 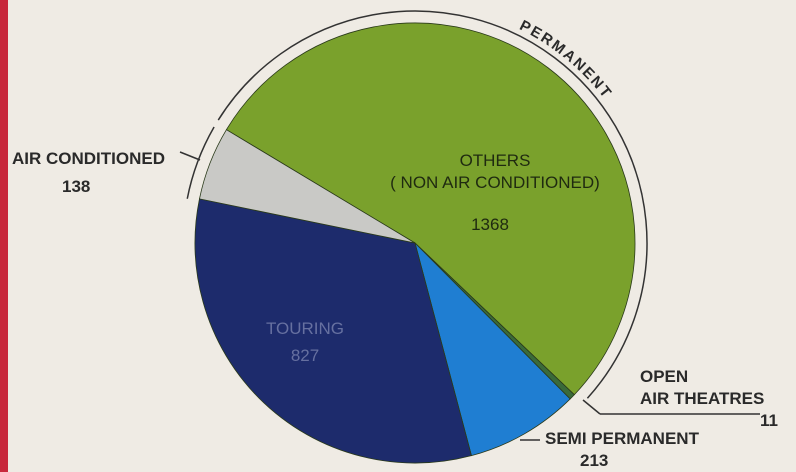 I want to click on slice-label: SEMI PERMANENT, so click(x=622, y=438).